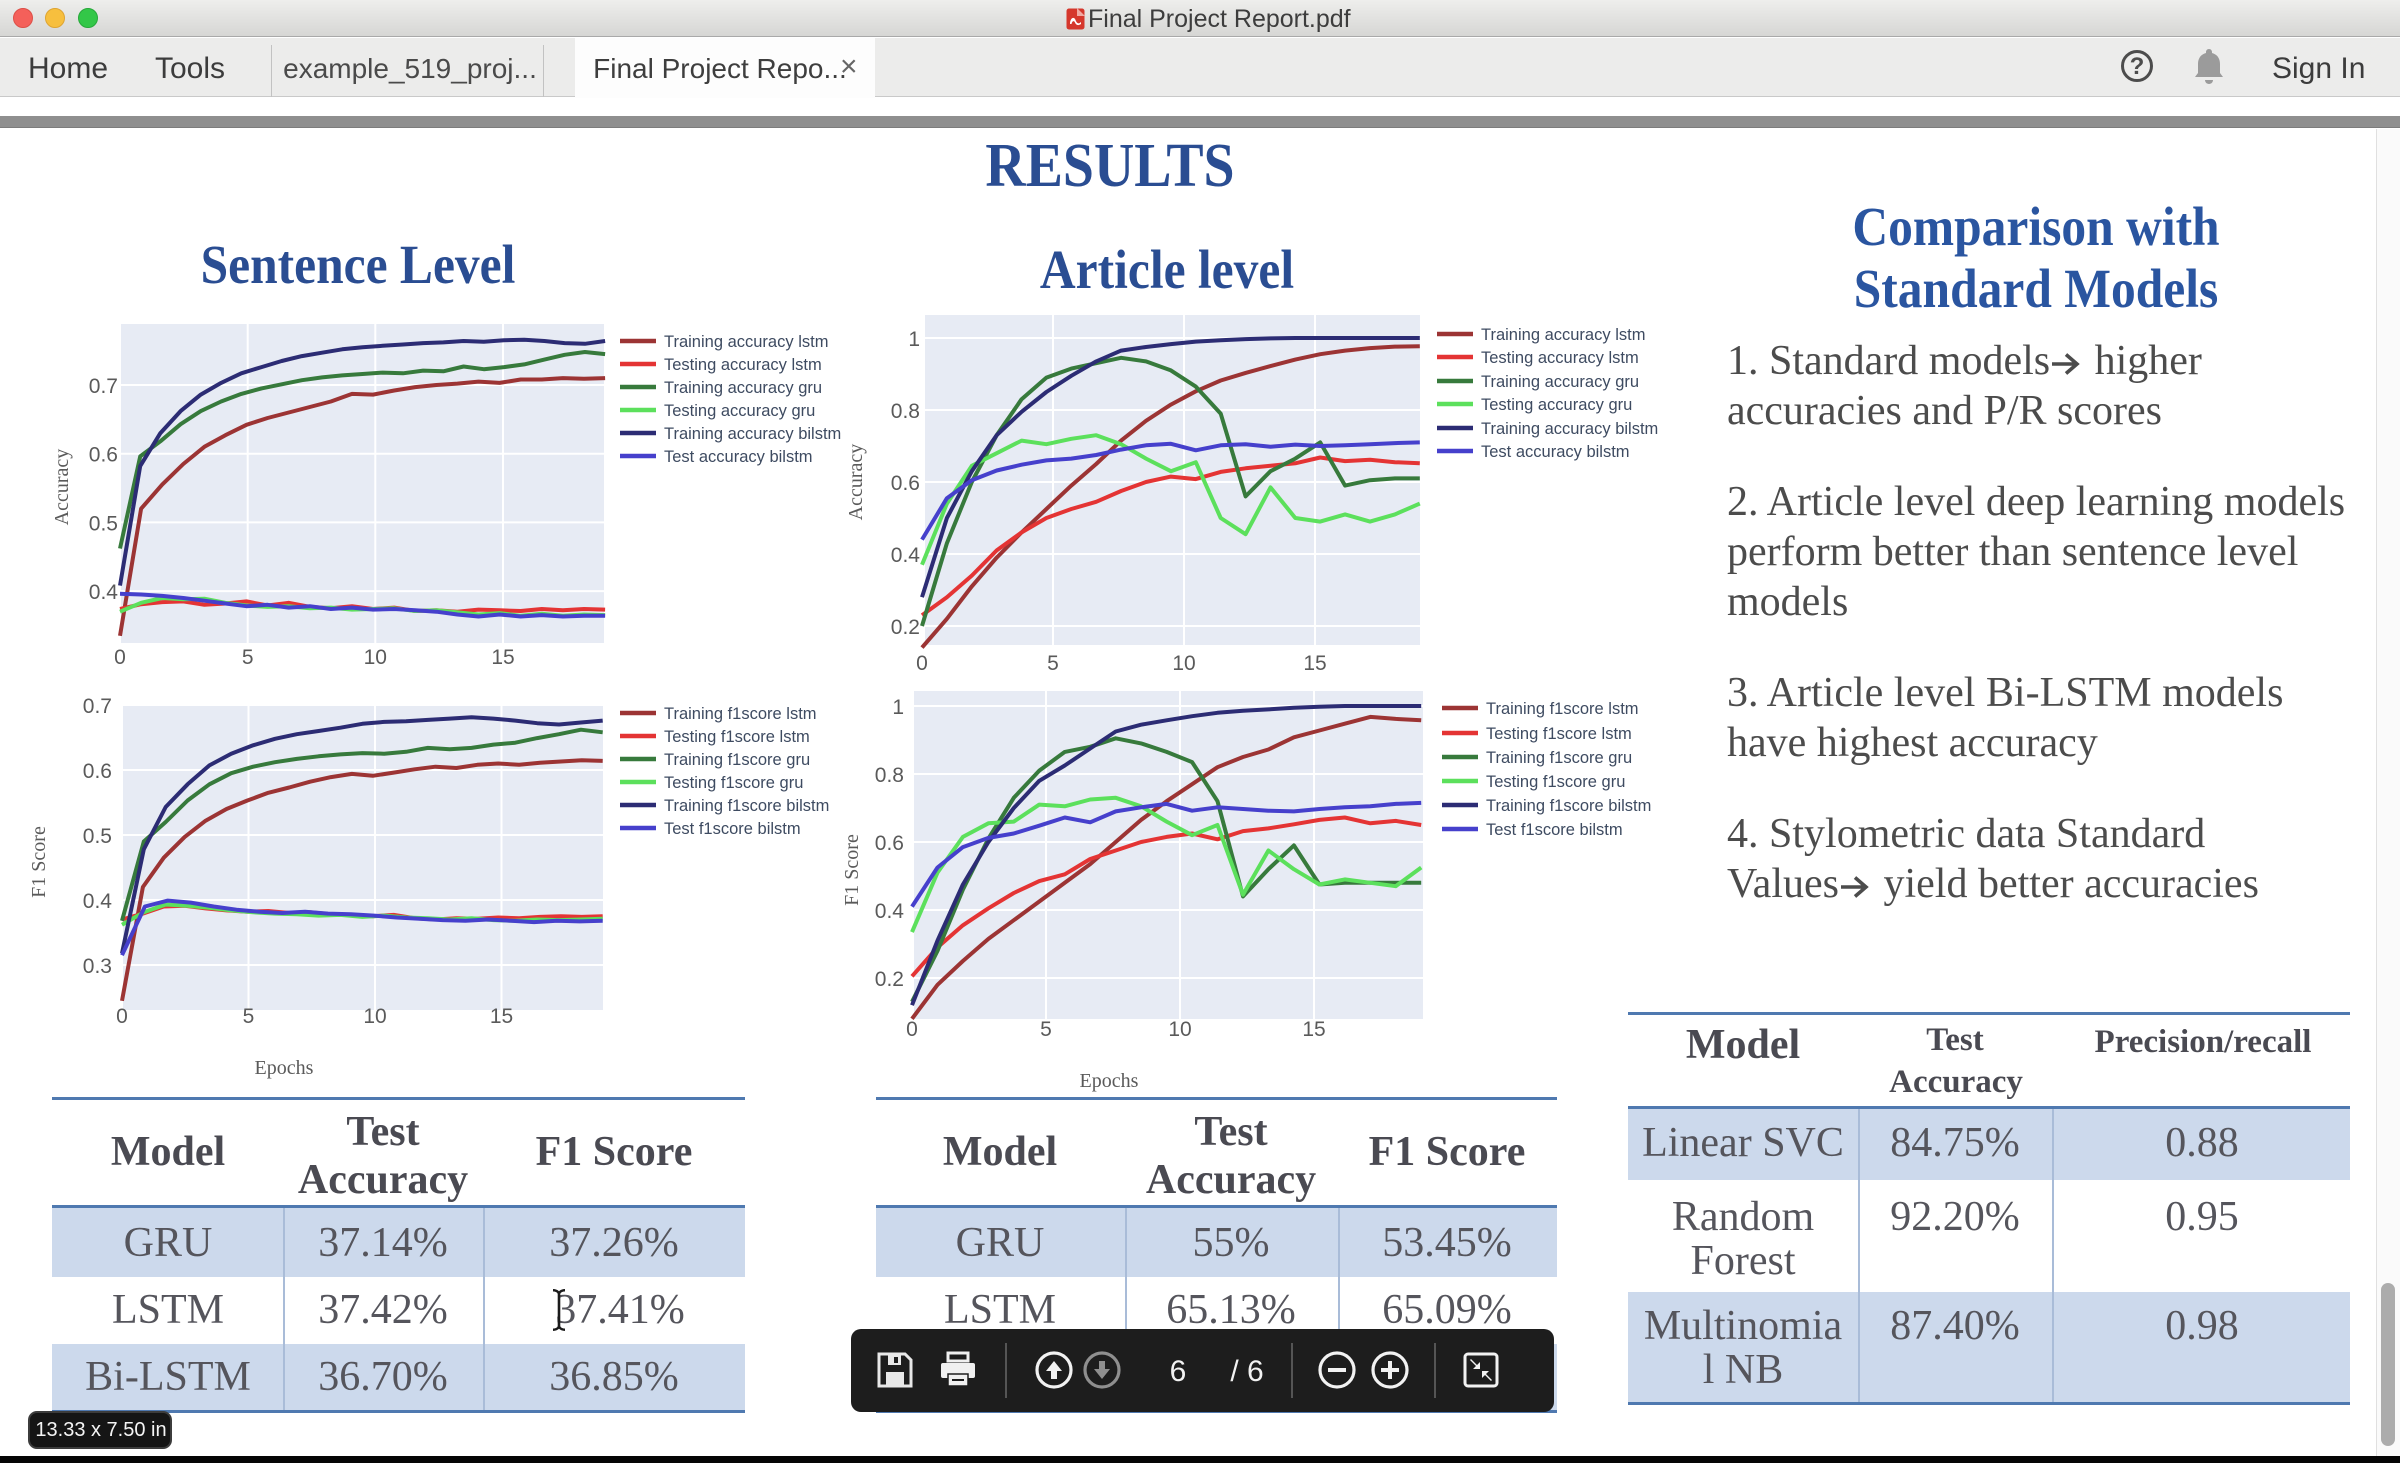 The width and height of the screenshot is (2400, 1463). Describe the element at coordinates (1246, 1371) in the screenshot. I see `svg-text: / 6` at that location.